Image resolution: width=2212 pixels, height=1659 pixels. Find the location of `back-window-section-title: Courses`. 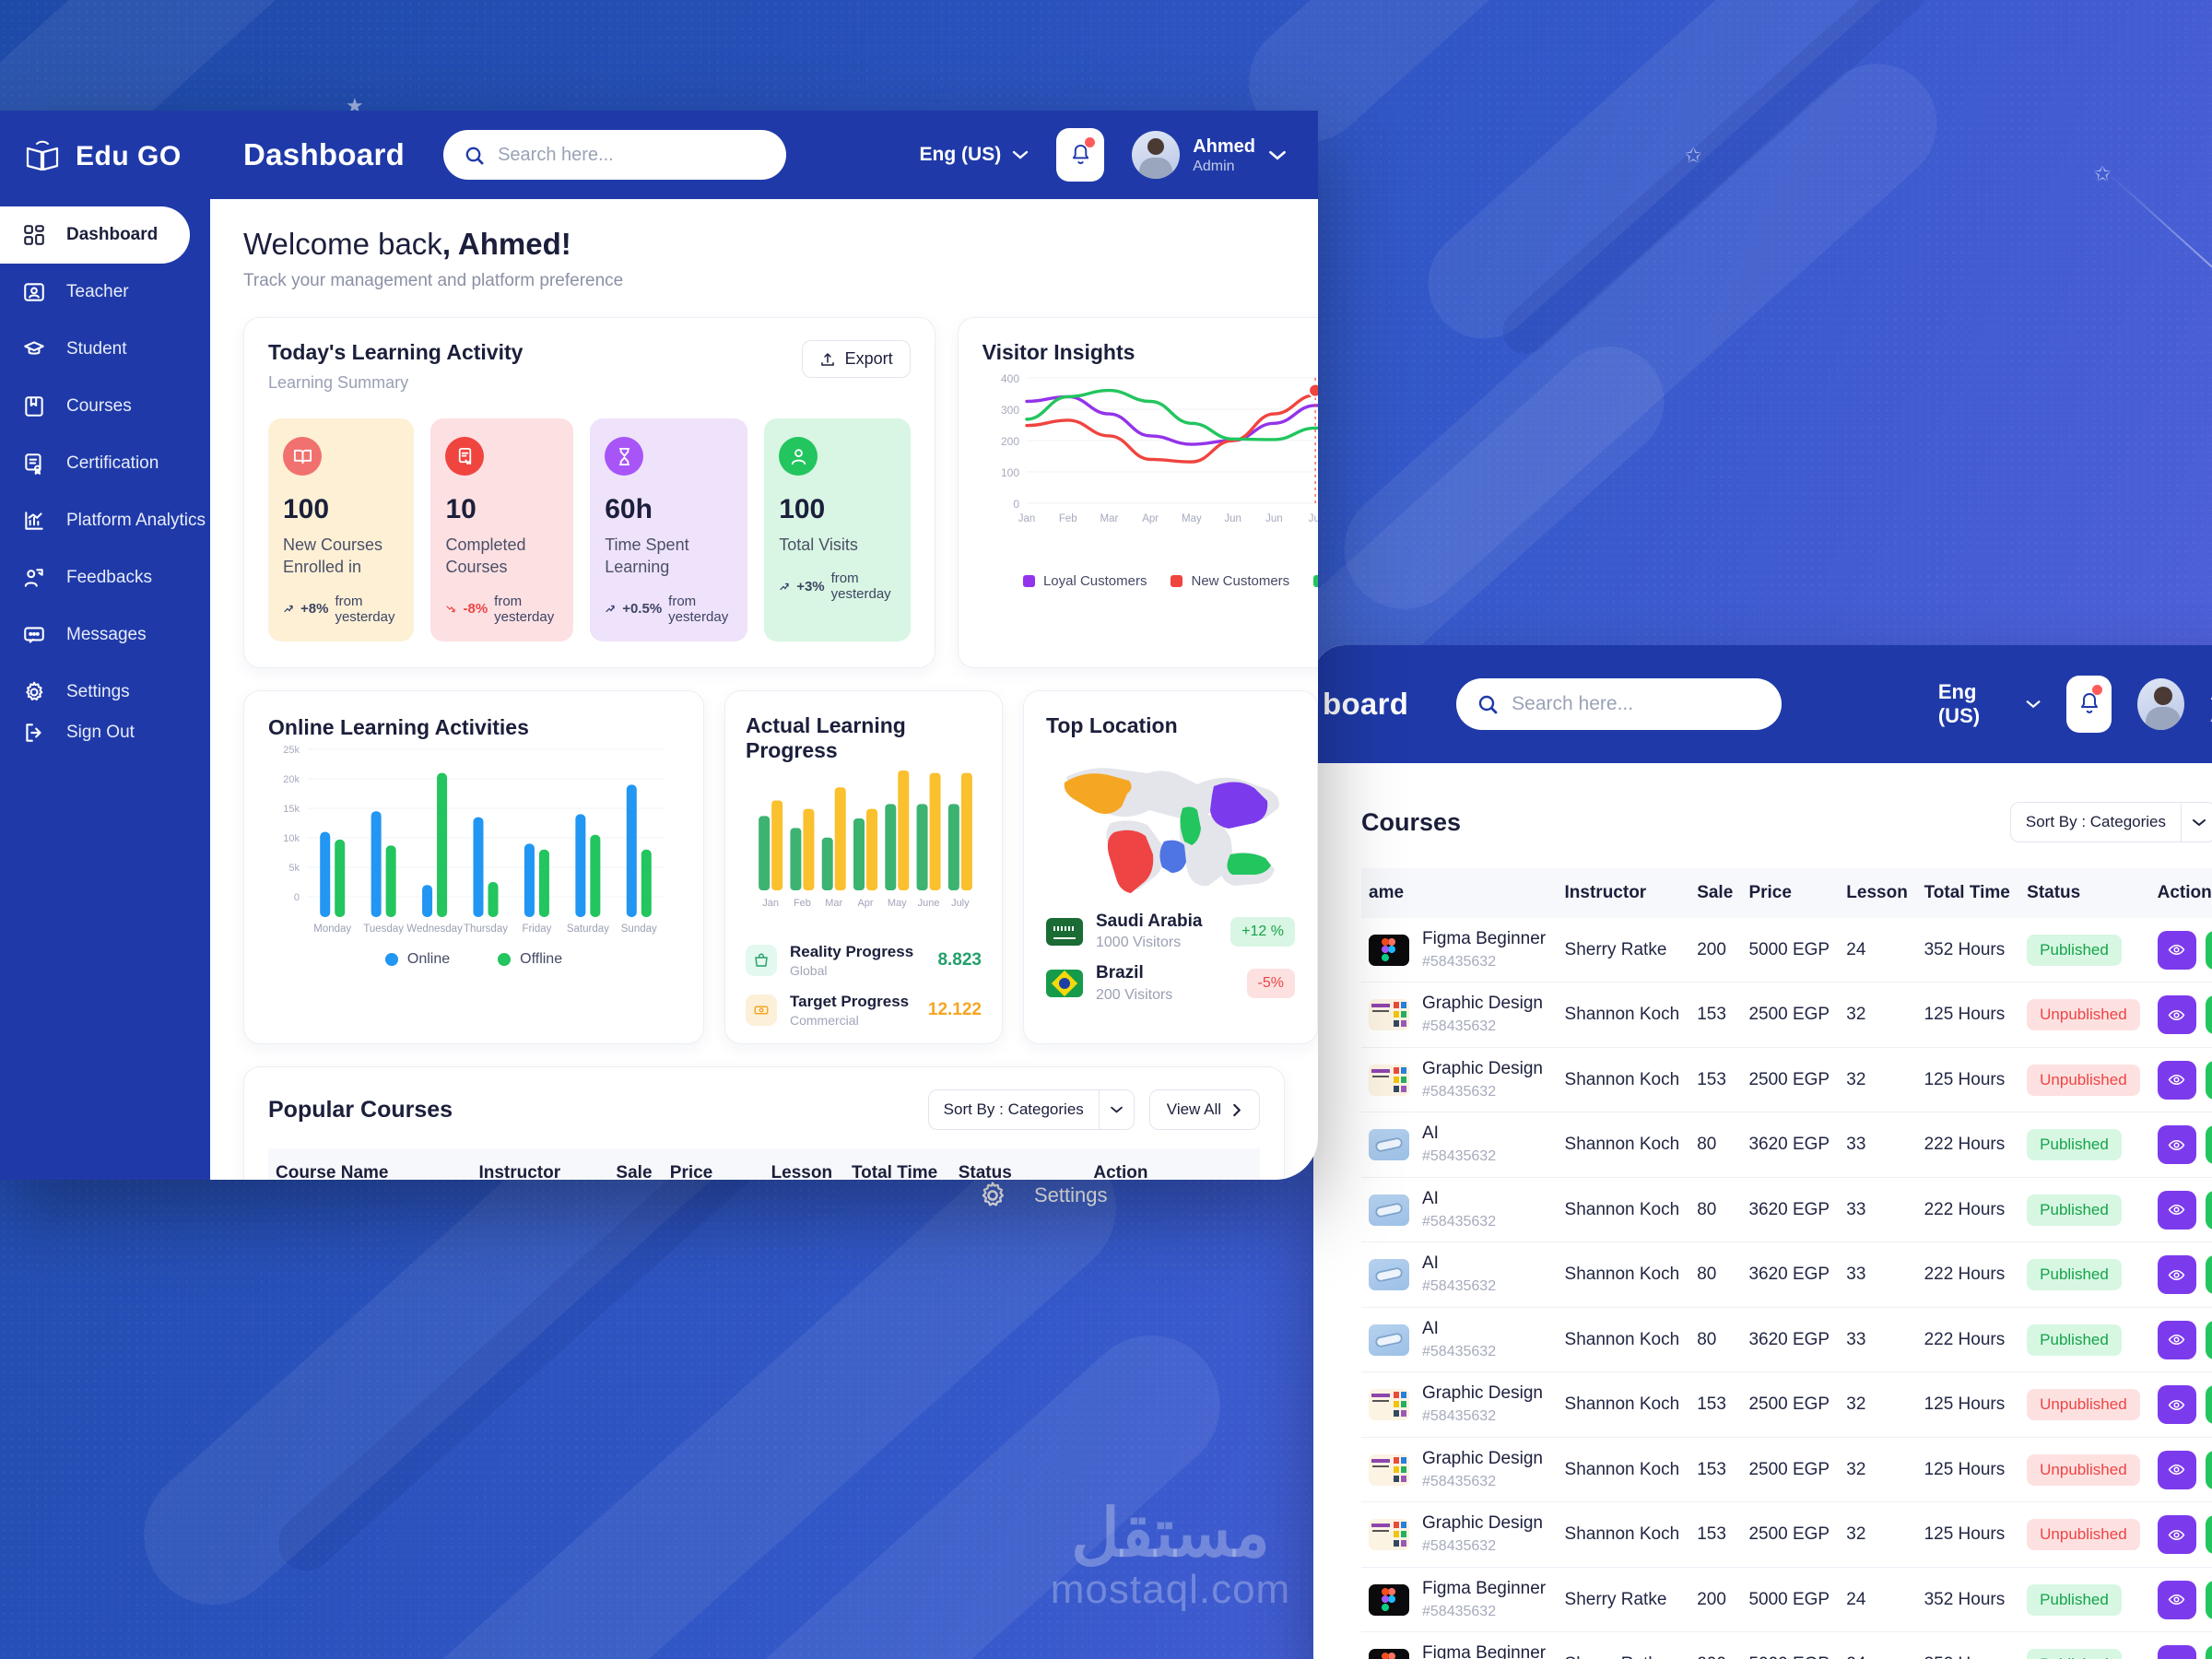

back-window-section-title: Courses is located at coordinates (1411, 821).